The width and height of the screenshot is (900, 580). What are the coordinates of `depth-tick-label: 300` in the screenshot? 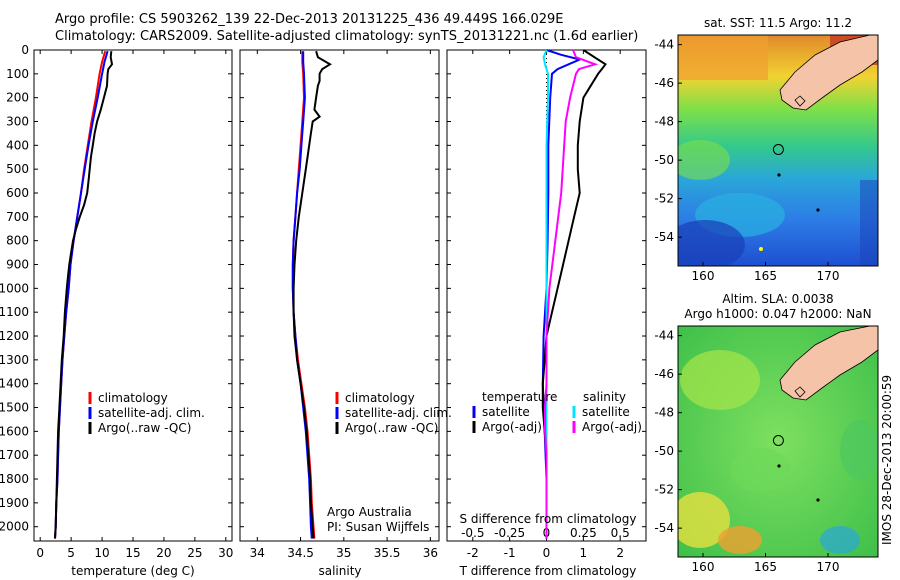 It's located at (17, 122).